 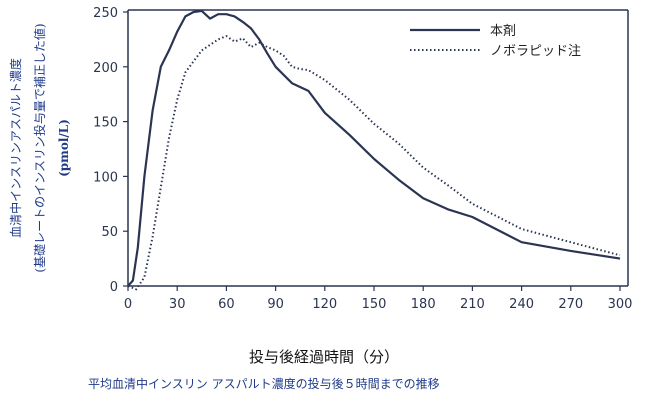 I want to click on x-tick-label: 60, so click(x=226, y=304).